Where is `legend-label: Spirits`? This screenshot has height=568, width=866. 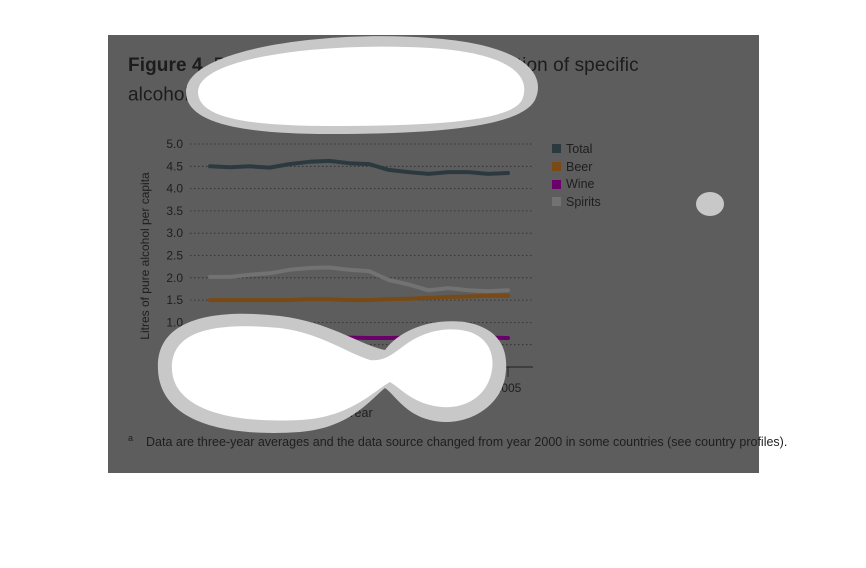
legend-label: Spirits is located at coordinates (583, 201).